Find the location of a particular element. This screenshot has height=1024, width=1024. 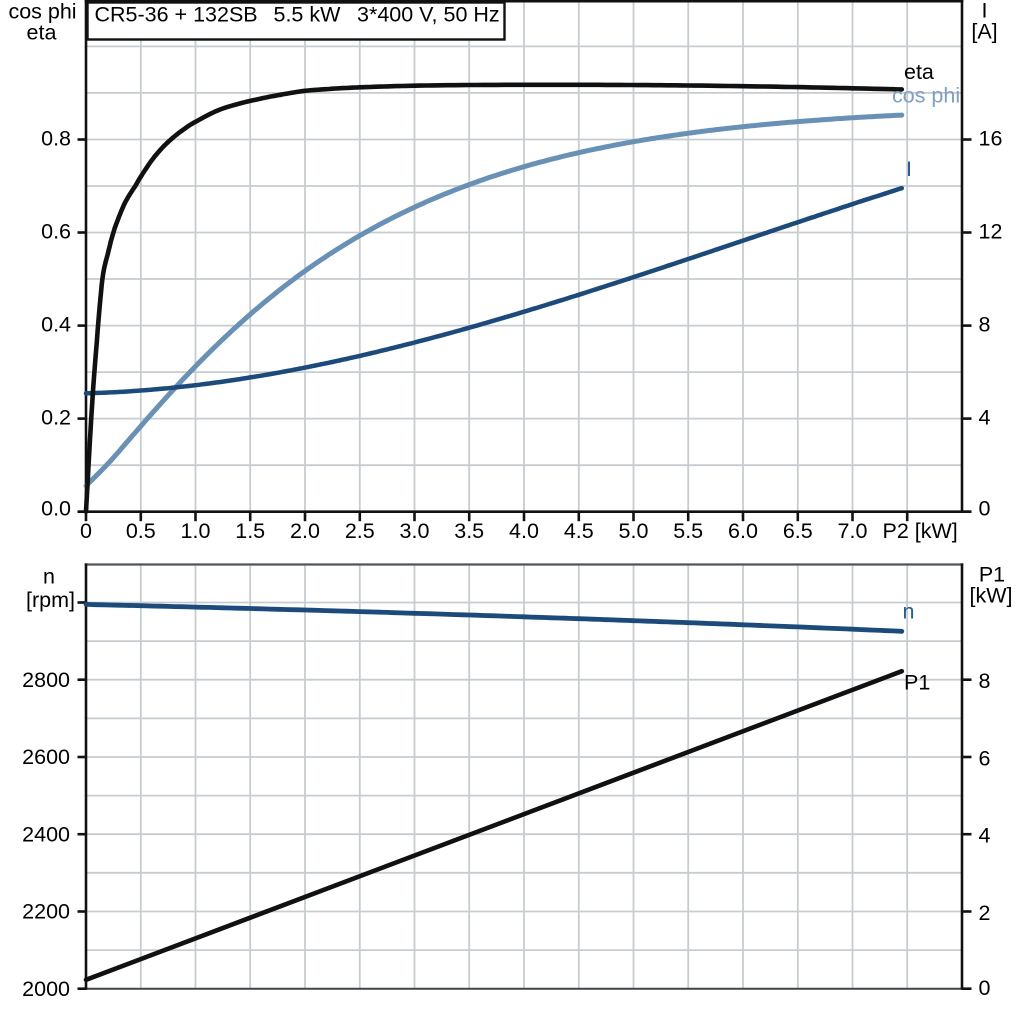

svg-text: 2.5 is located at coordinates (360, 531).